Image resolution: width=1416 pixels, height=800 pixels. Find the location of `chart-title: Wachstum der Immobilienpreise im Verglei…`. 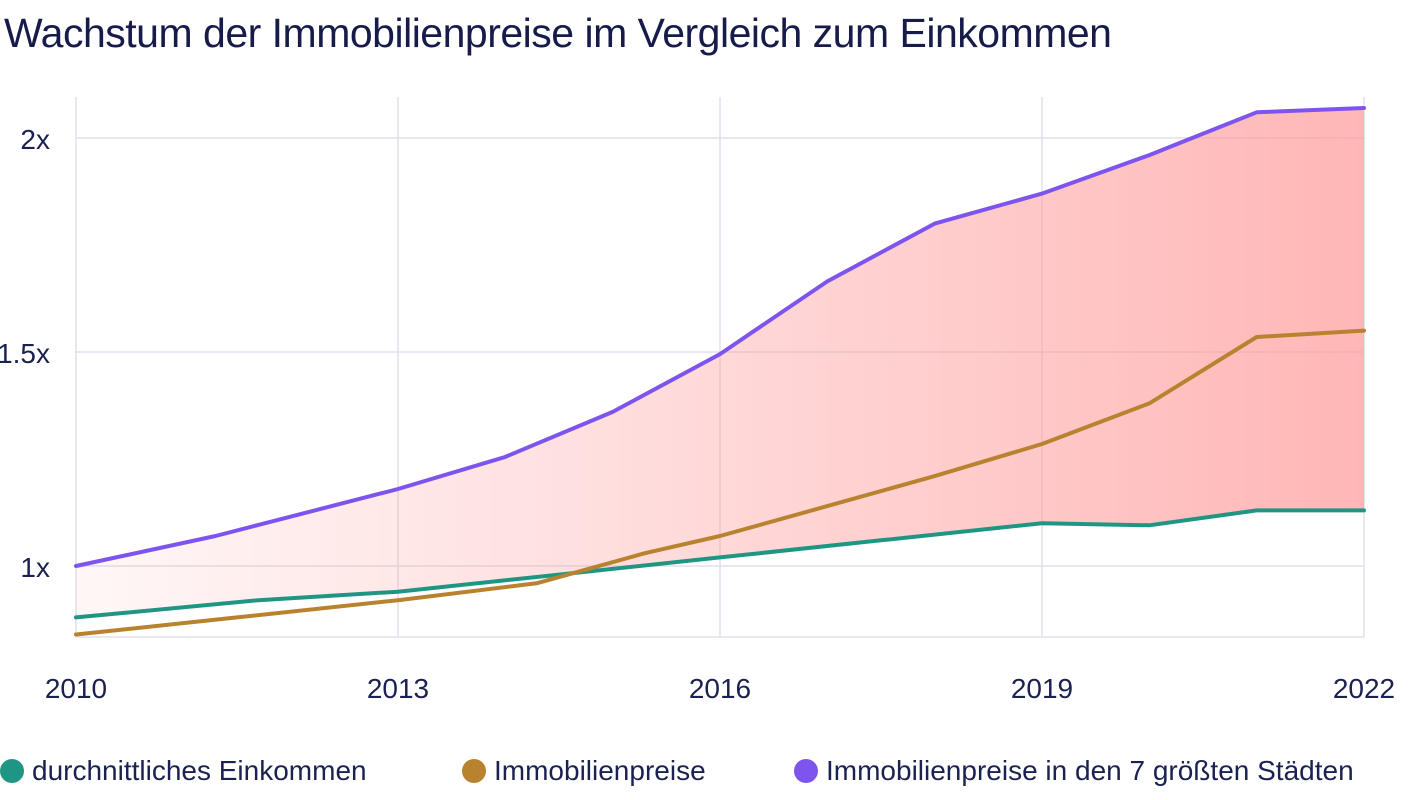

chart-title: Wachstum der Immobilienpreise im Verglei… is located at coordinates (558, 33).